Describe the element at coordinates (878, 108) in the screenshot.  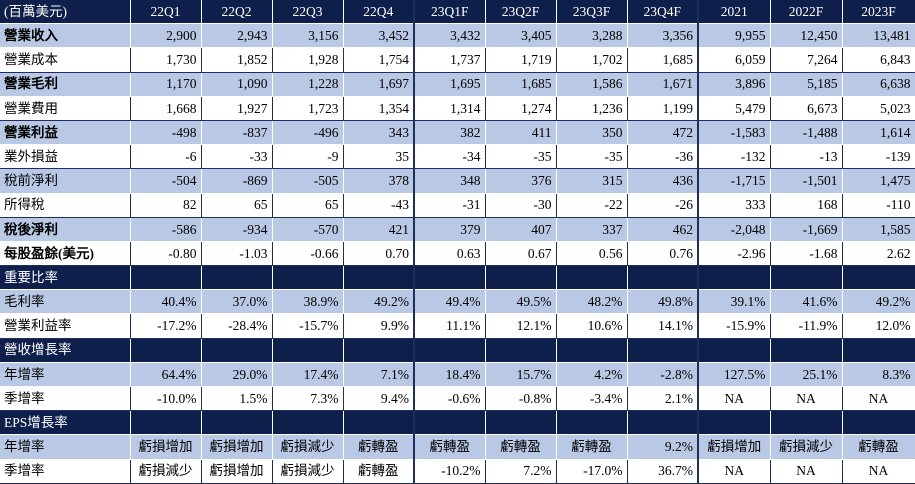
I see `table-cell: 5,023` at that location.